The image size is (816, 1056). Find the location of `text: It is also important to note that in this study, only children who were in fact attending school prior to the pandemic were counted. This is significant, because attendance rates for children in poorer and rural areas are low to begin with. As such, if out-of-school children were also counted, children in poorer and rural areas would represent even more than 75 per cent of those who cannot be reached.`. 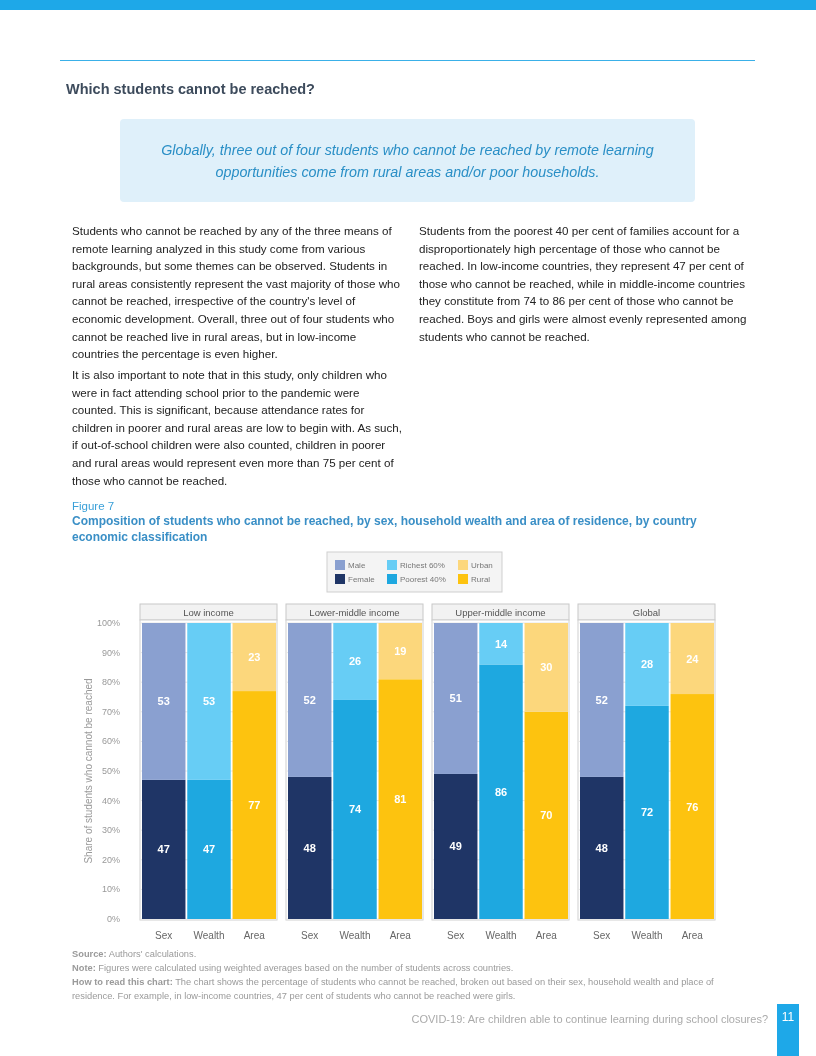

text: It is also important to note that in this study, only children who were in fact attending school prior to the pandemic were counted. This is significant, because attendance rates for children in poorer and rural areas are low to begin with. As such, if out-of-school children were also counted, children in poorer and rural areas would represent even more than 75 per cent of those who cannot be reached. is located at coordinates (237, 428).